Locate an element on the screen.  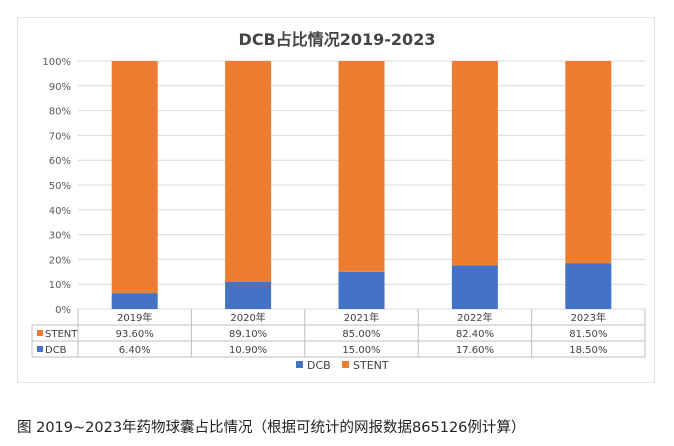
data-label: 89.10% is located at coordinates (248, 334).